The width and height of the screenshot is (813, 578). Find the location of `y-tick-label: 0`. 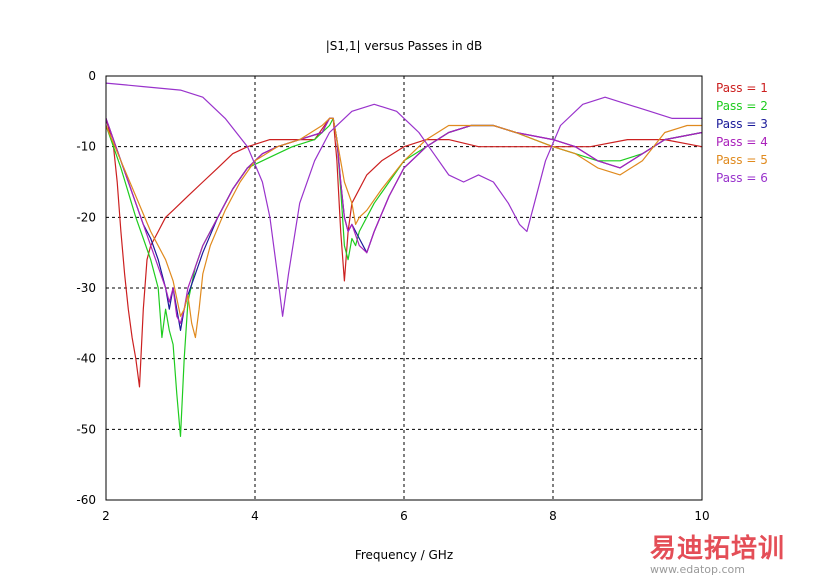

y-tick-label: 0 is located at coordinates (92, 76).